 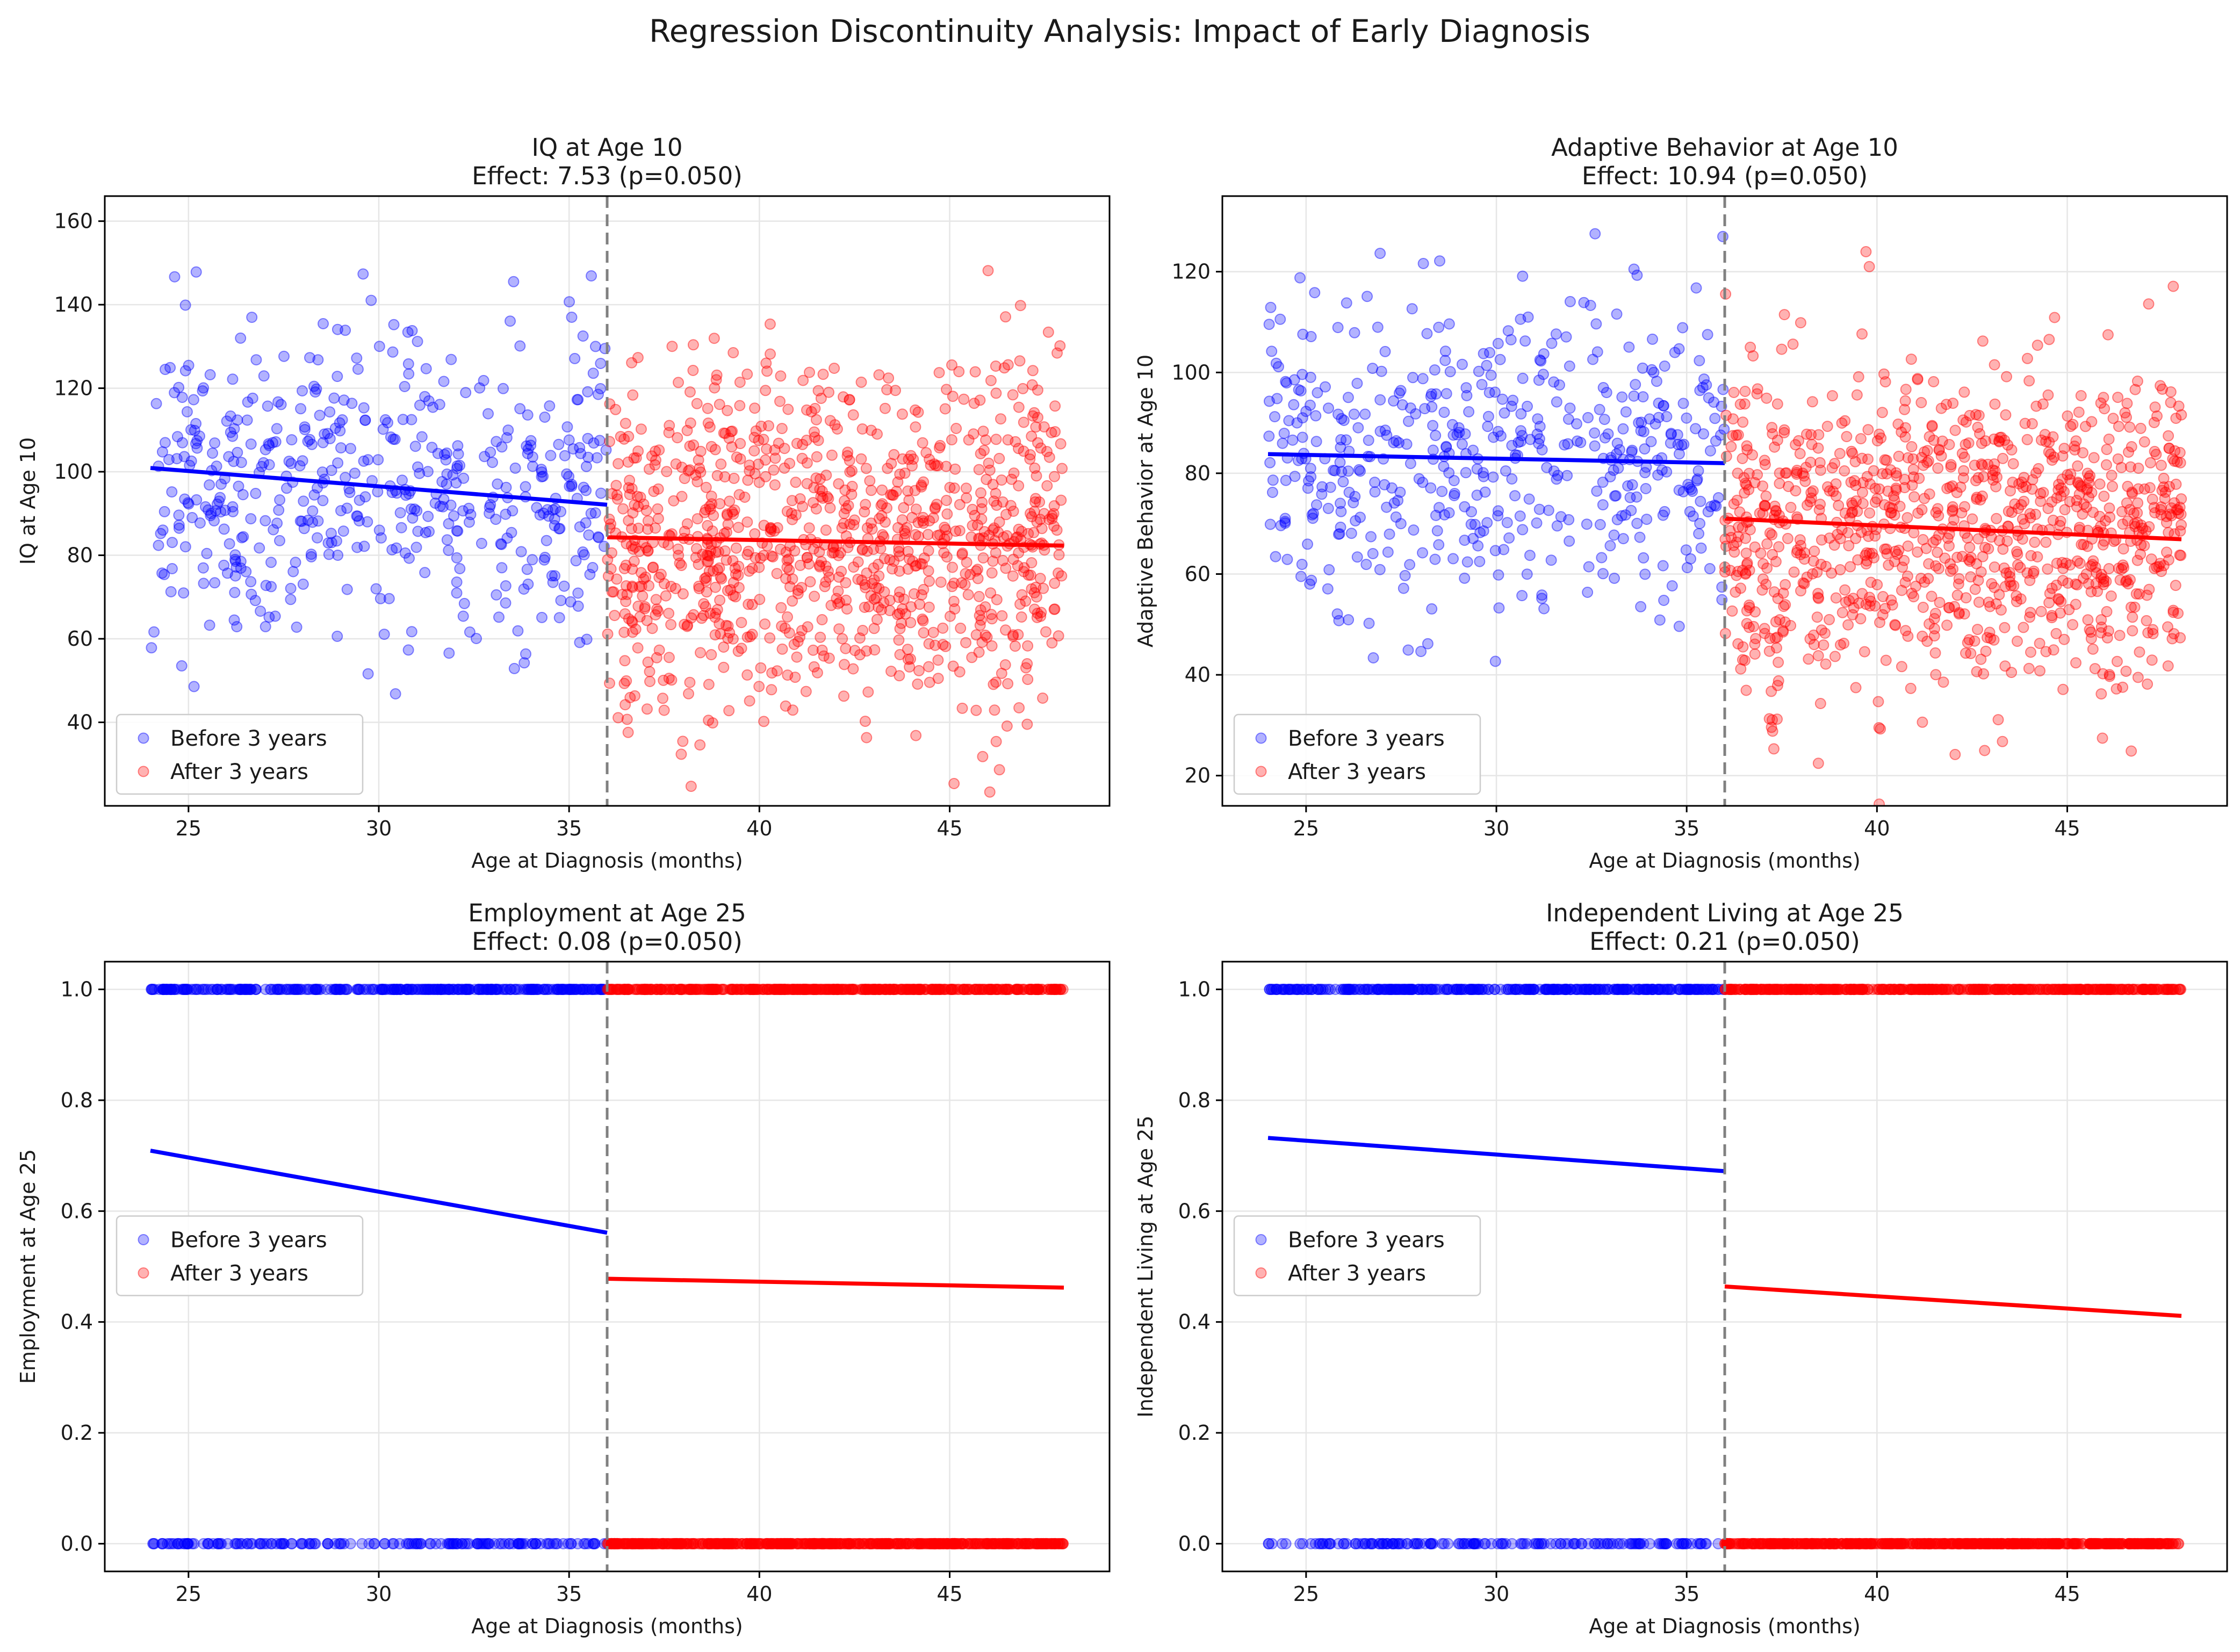 I want to click on y-tick-label: 0.8, so click(x=77, y=1100).